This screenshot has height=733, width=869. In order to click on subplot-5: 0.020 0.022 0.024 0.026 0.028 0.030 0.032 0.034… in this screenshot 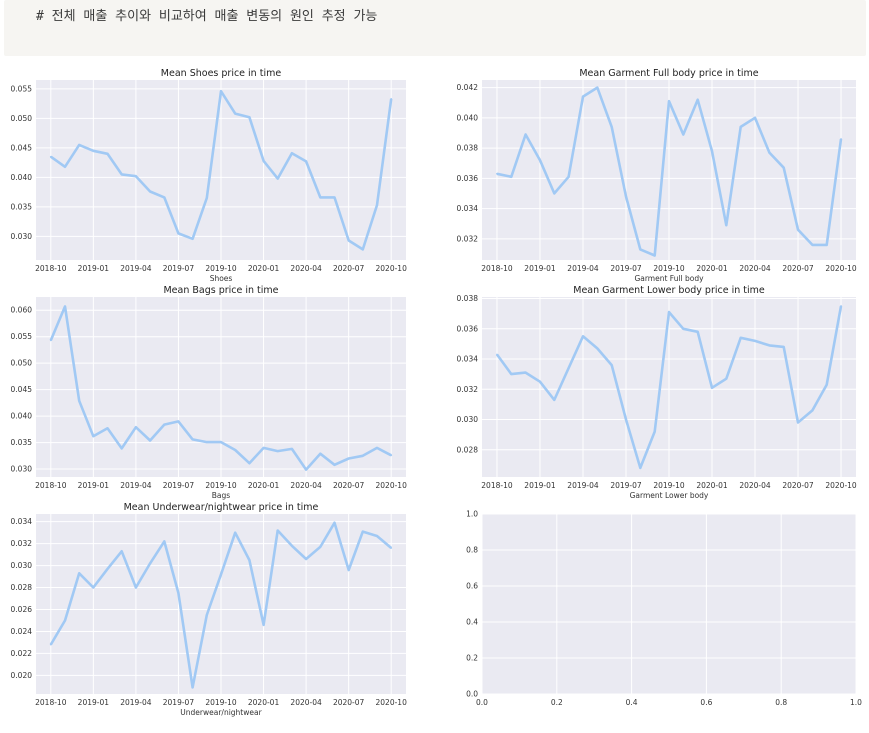, I will do `click(209, 609)`.